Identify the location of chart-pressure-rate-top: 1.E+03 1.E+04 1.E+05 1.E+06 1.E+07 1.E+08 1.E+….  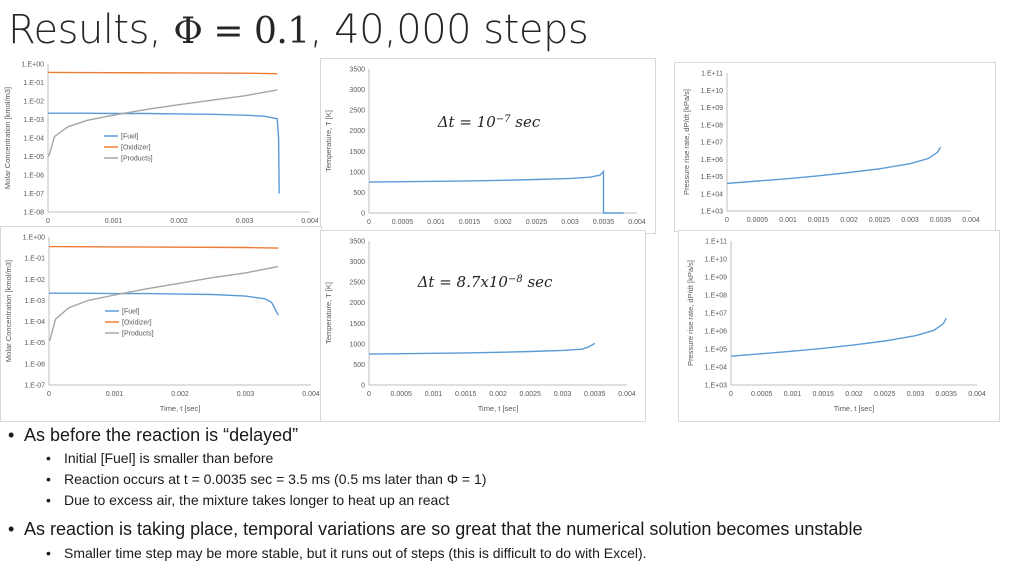
(835, 147).